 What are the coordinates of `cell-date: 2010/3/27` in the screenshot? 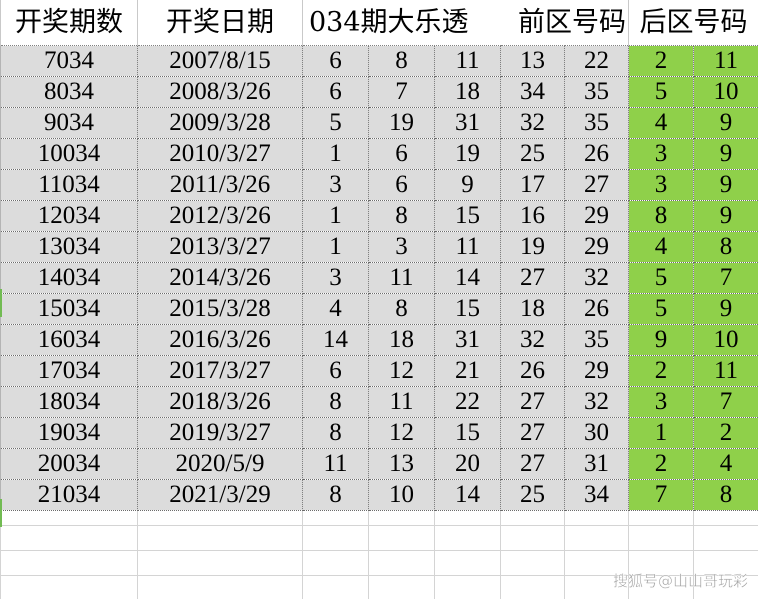 It's located at (220, 154).